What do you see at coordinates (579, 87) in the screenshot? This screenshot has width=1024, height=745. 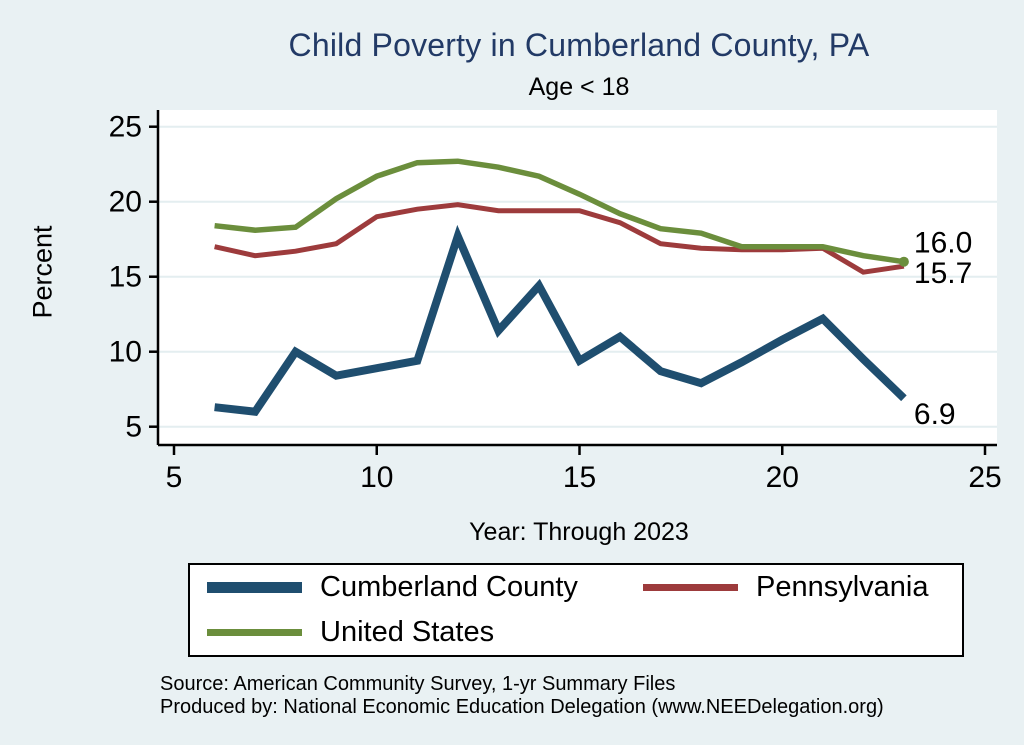 I see `chart-subtitle: Age < 18` at bounding box center [579, 87].